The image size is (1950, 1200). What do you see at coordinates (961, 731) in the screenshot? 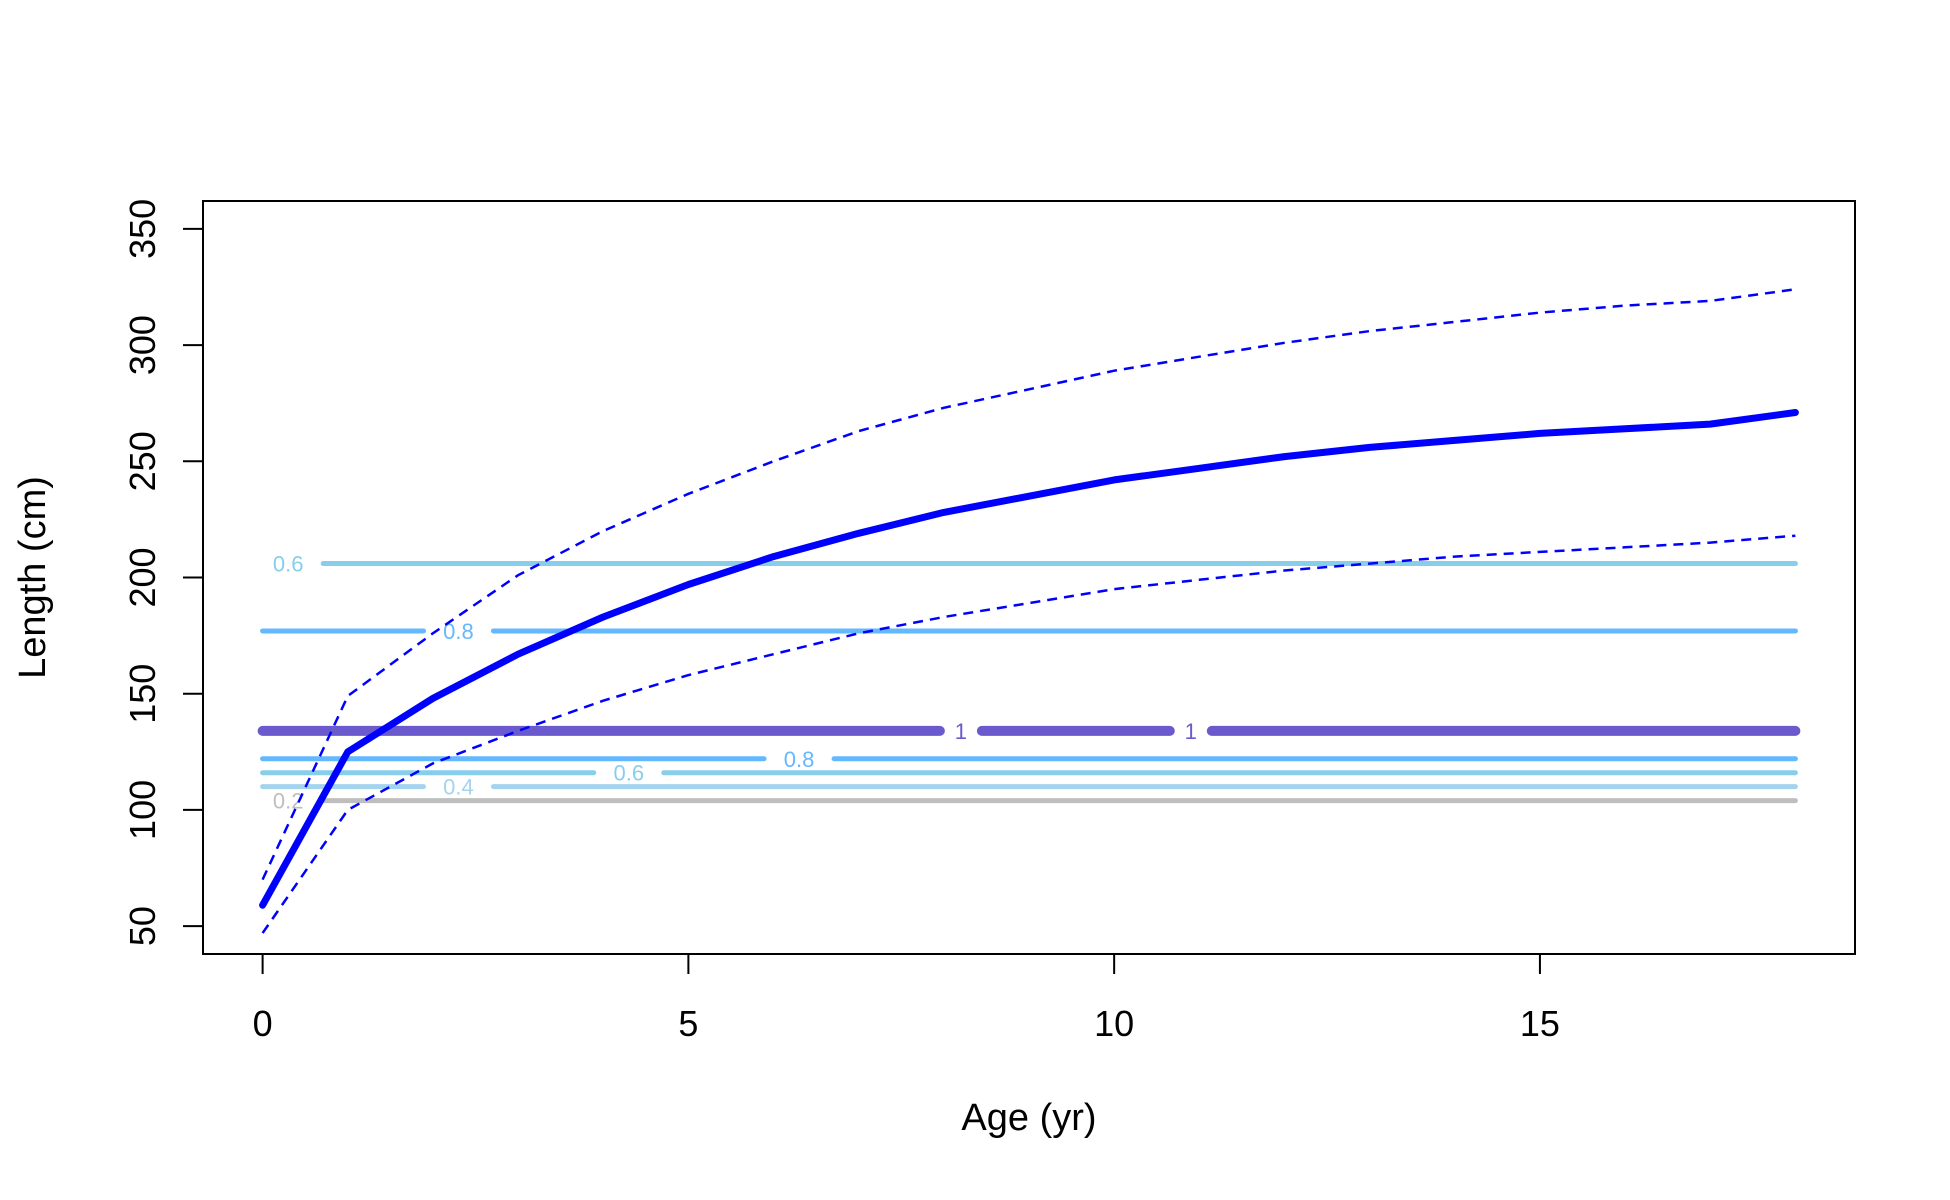
I see `contour-label-2-0: 1` at bounding box center [961, 731].